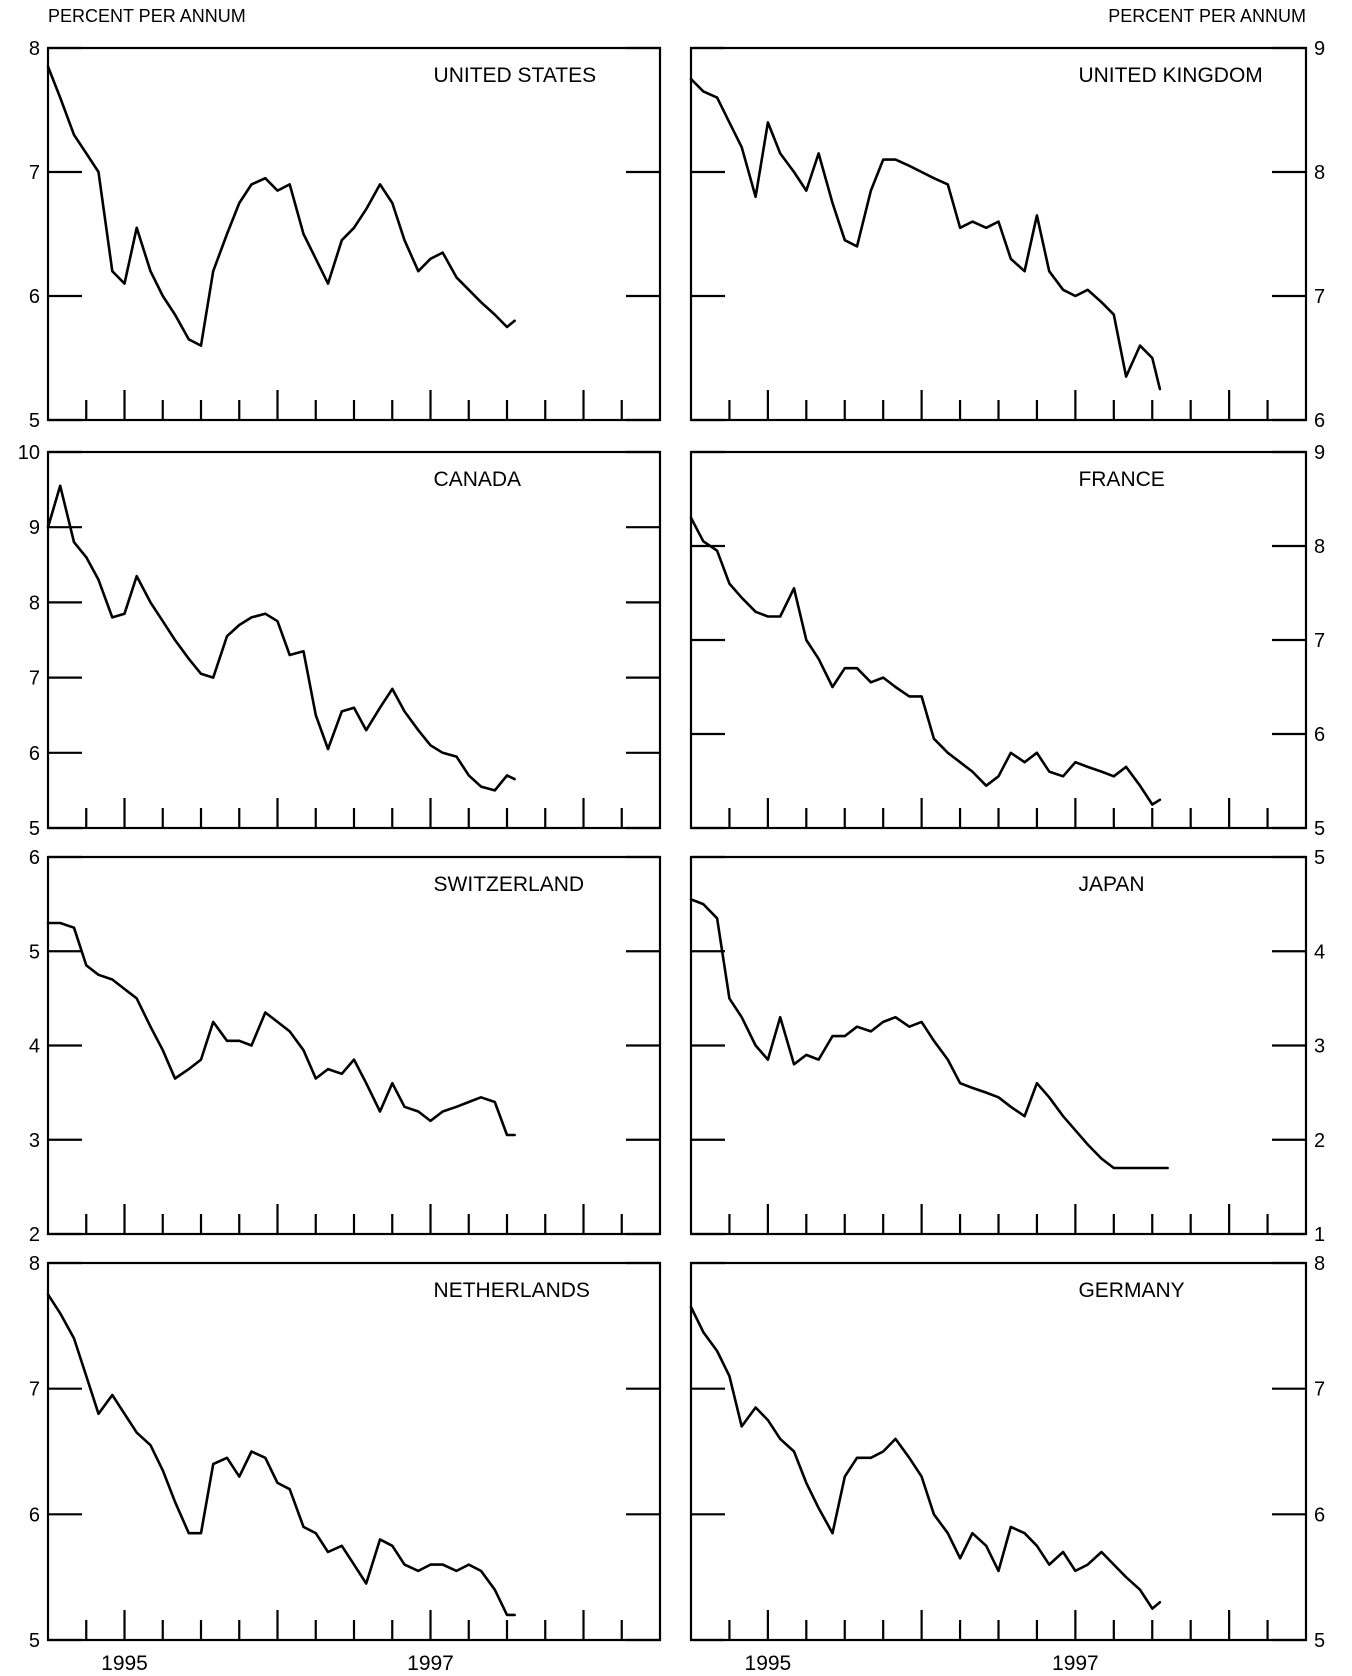  What do you see at coordinates (1170, 75) in the screenshot?
I see `panel-title-united-kingdom: UNITED KINGDOM` at bounding box center [1170, 75].